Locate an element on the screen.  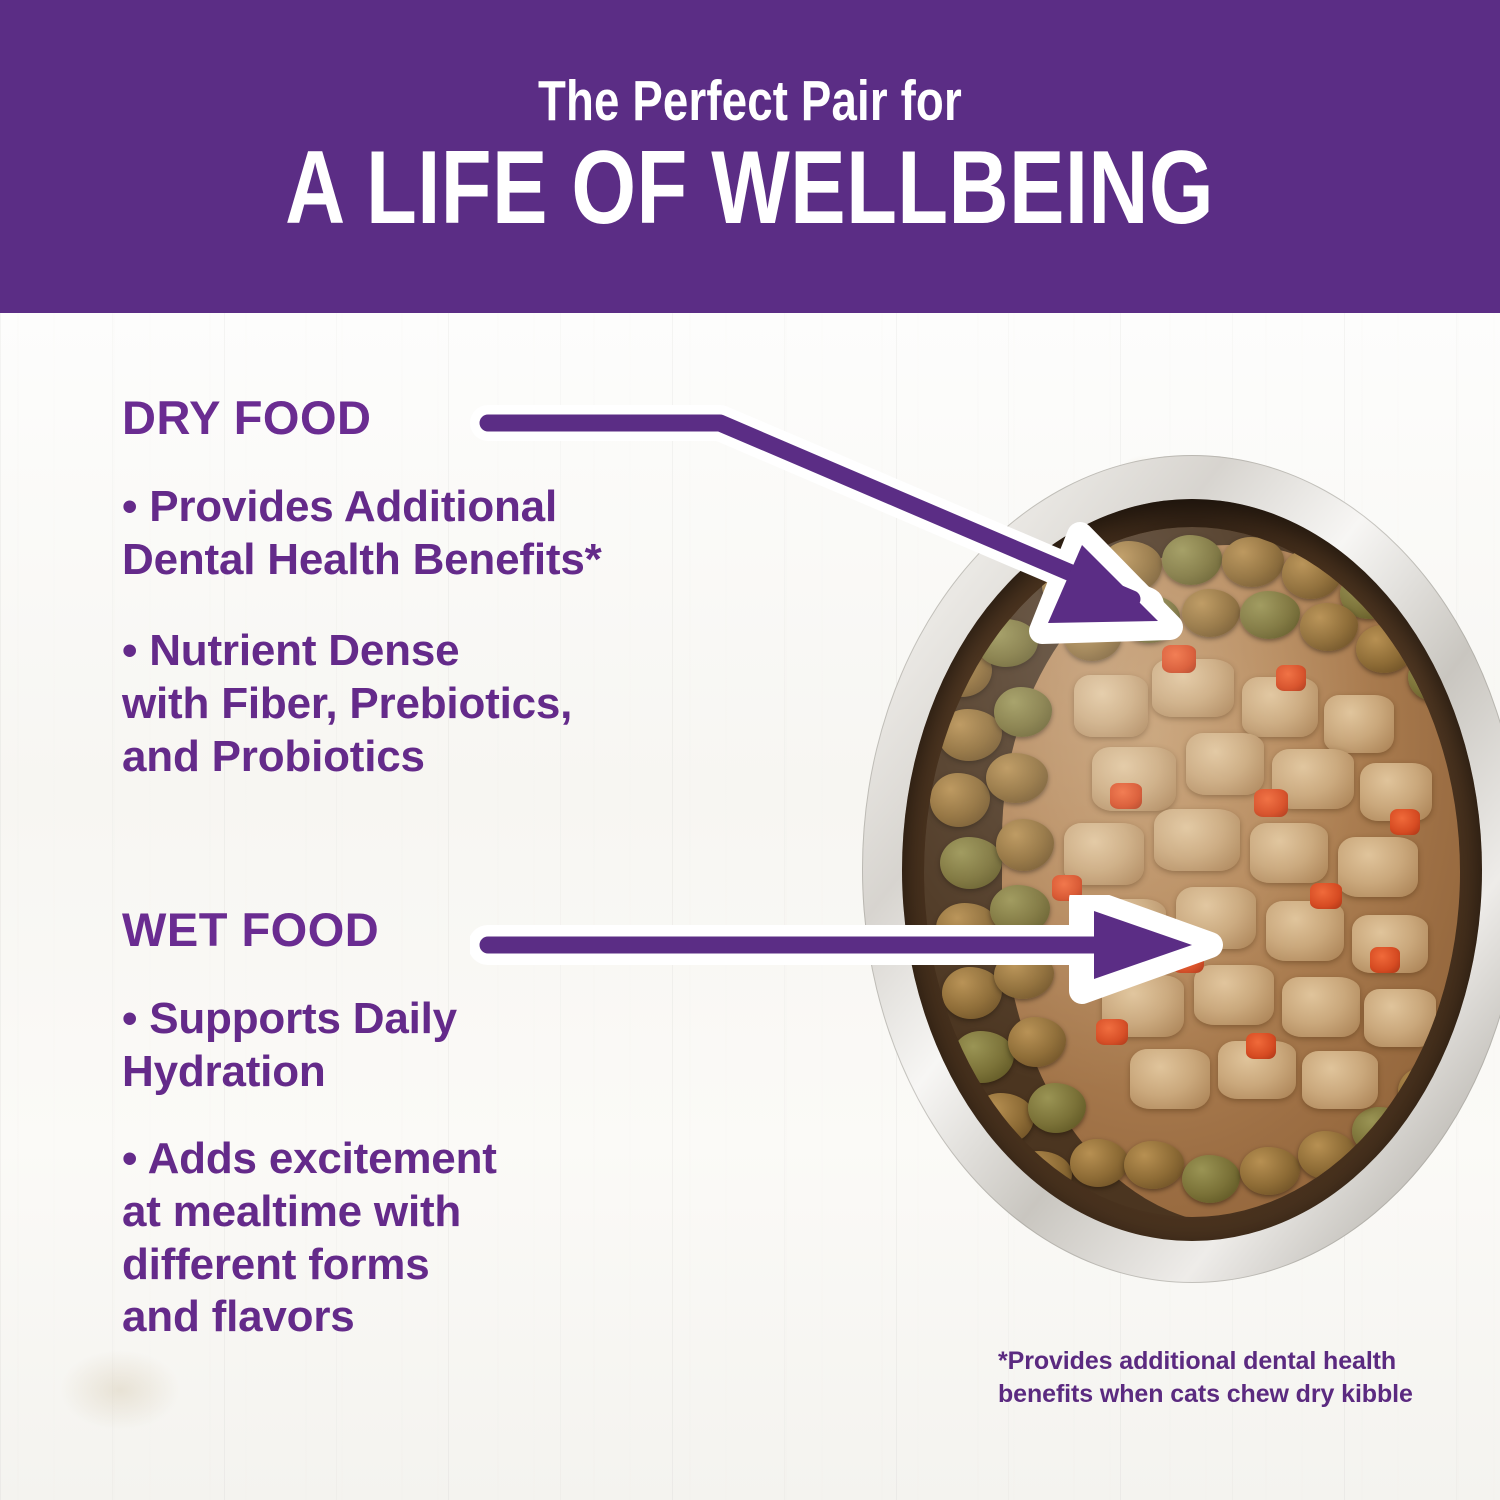
dry-food-heading: DRY FOOD is located at coordinates (247, 417).